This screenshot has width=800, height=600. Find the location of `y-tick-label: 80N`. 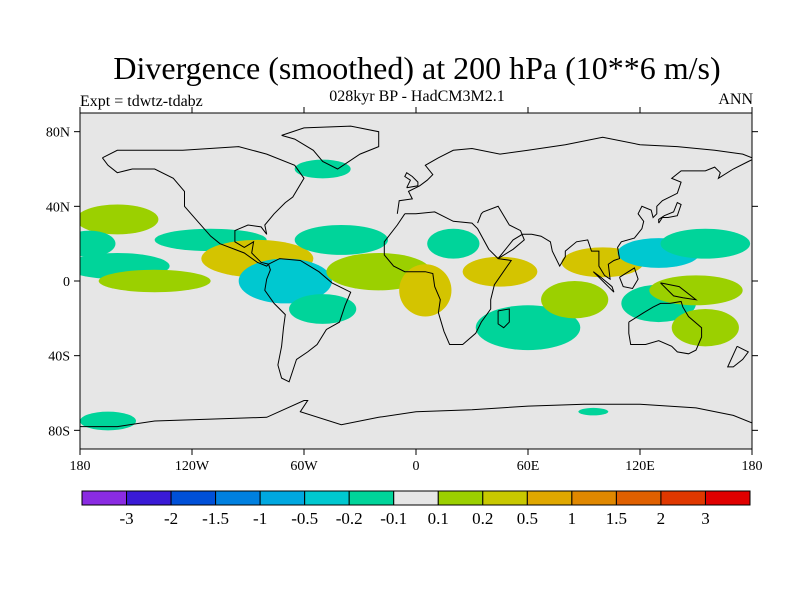

y-tick-label: 80N is located at coordinates (58, 133).